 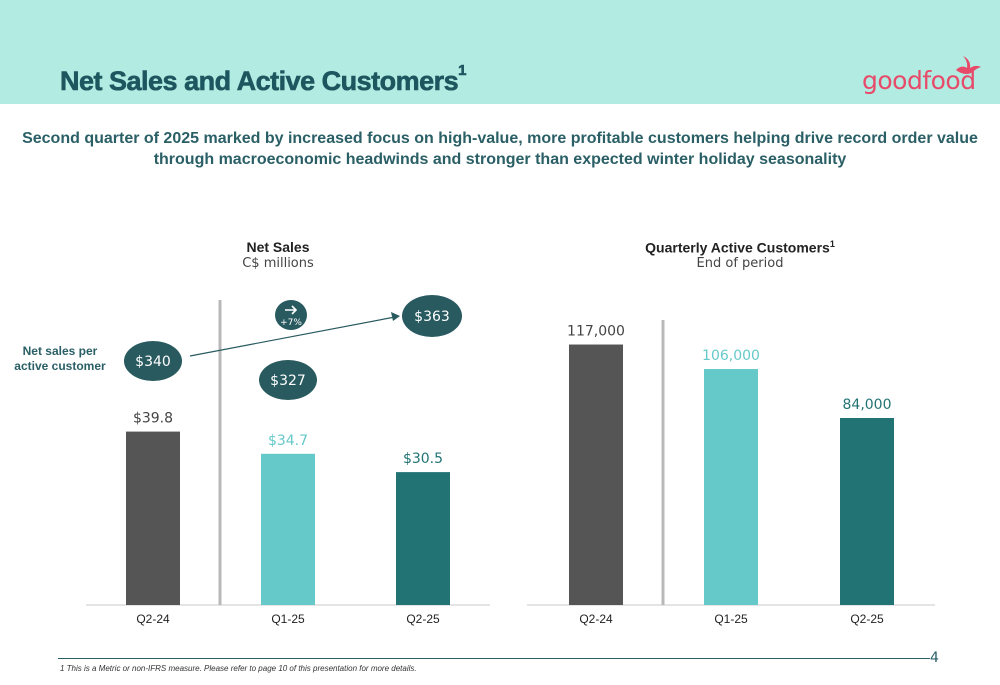 What do you see at coordinates (867, 619) in the screenshot?
I see `customers-tick-q2-25: Q2-25` at bounding box center [867, 619].